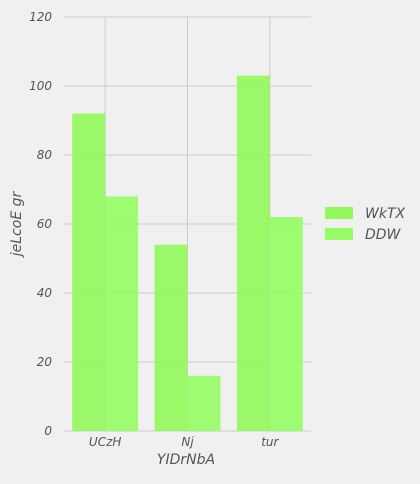 This screenshot has width=420, height=484. Describe the element at coordinates (17, 225) in the screenshot. I see `y-axis-label: jeLcoE gr` at that location.